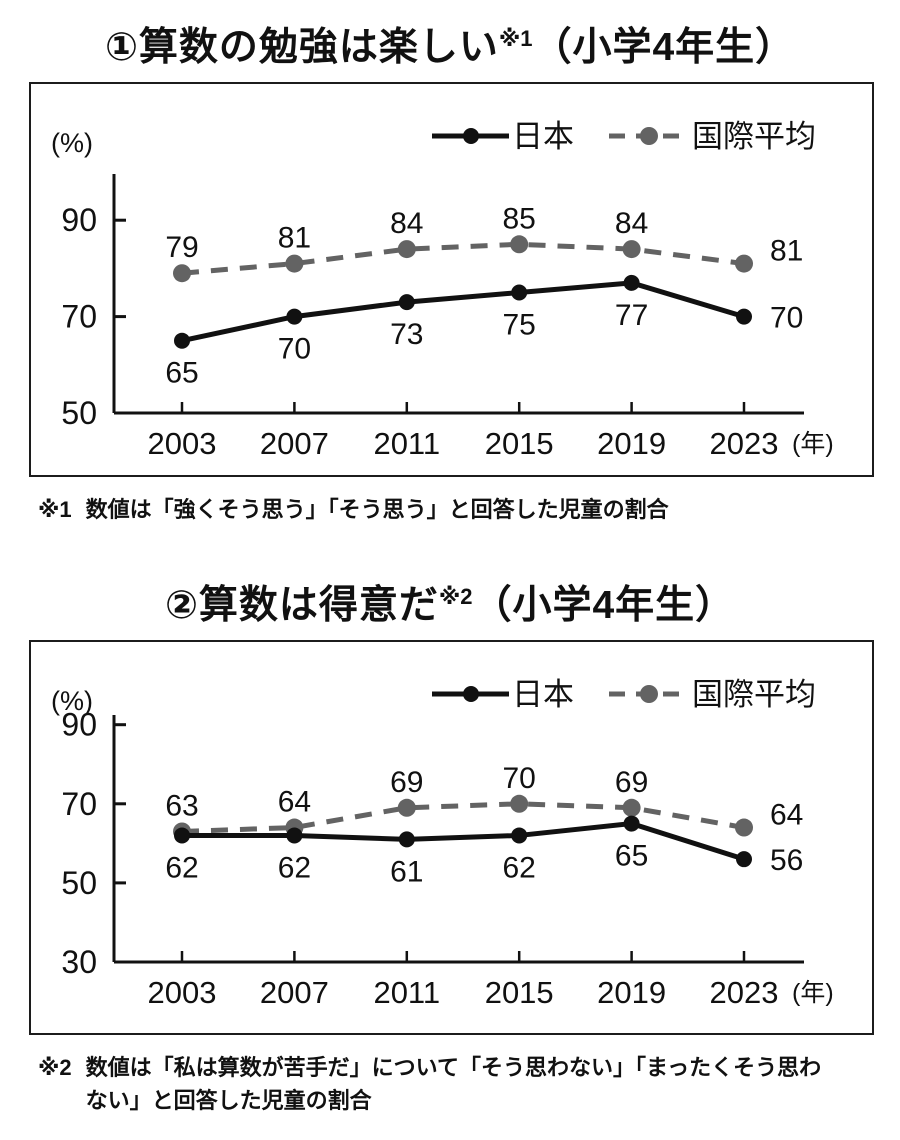  Describe the element at coordinates (455, 596) in the screenshot. I see `chart2-title-note-ref: ※2` at that location.